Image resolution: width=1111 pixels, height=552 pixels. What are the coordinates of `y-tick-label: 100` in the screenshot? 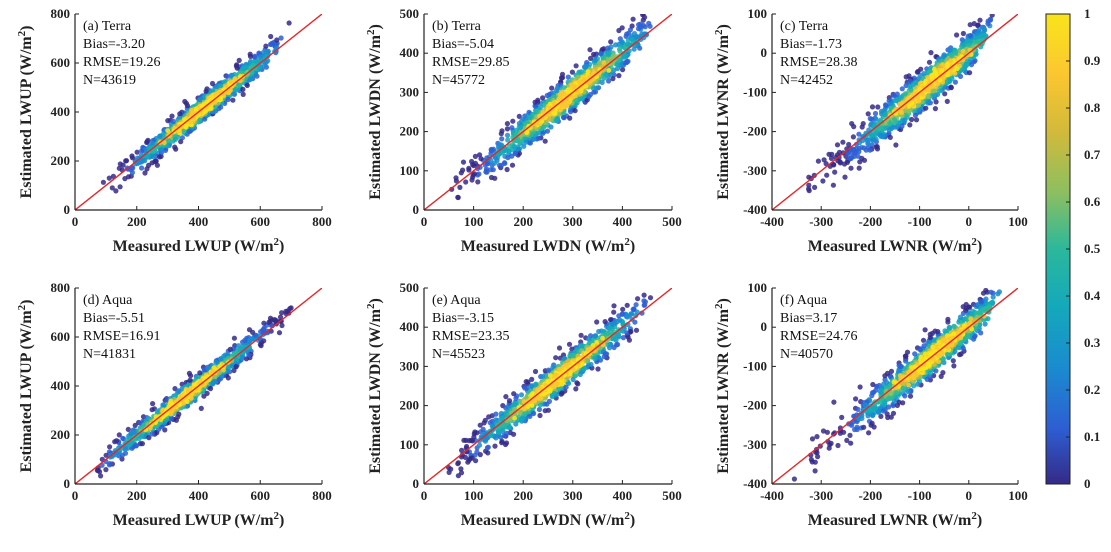 It's located at (758, 13).